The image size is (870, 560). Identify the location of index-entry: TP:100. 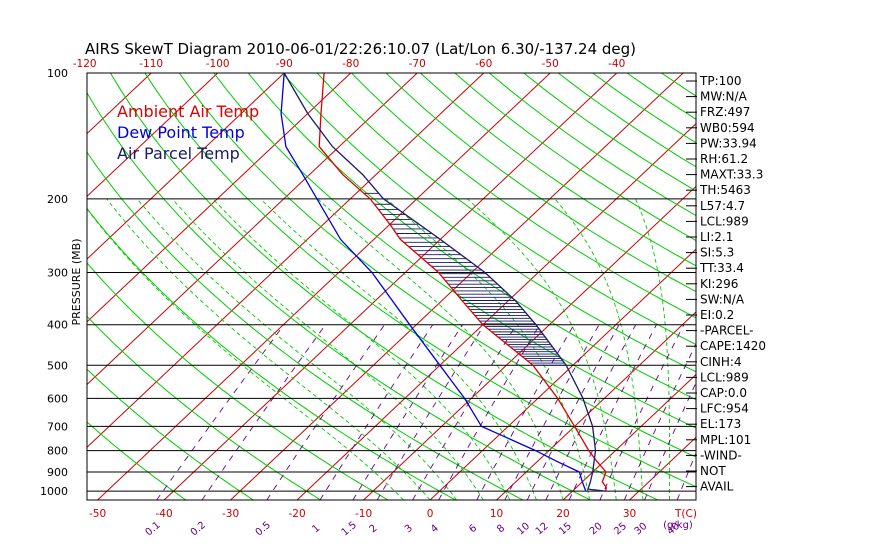
(720, 81).